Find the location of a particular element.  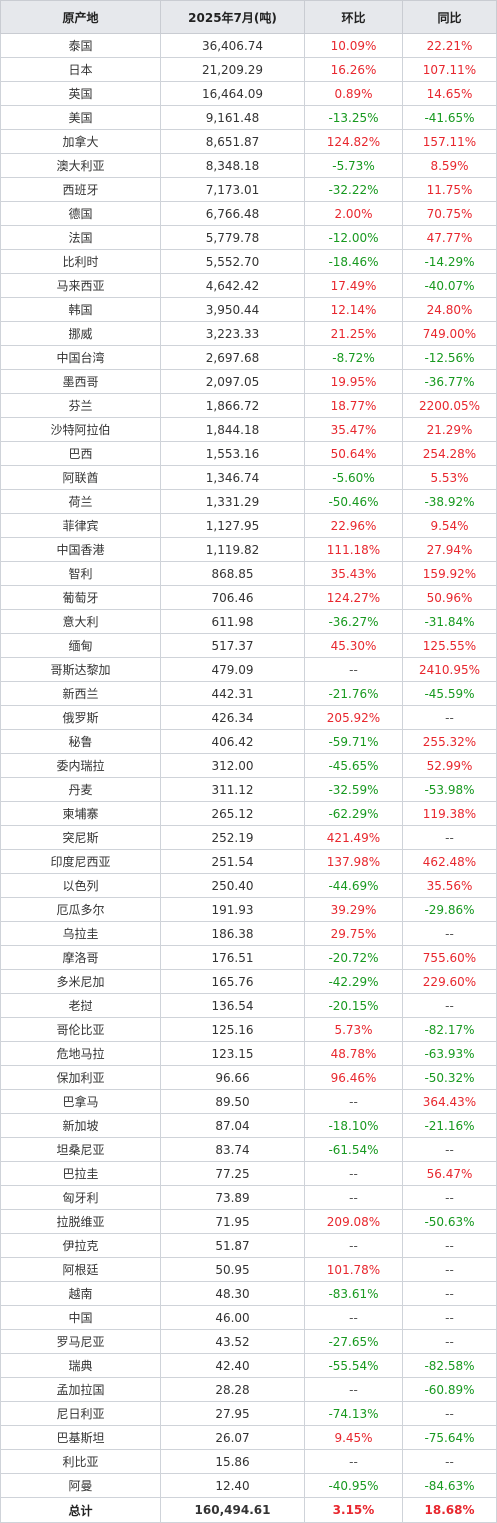

origin-cell: 加拿大 is located at coordinates (80, 141).